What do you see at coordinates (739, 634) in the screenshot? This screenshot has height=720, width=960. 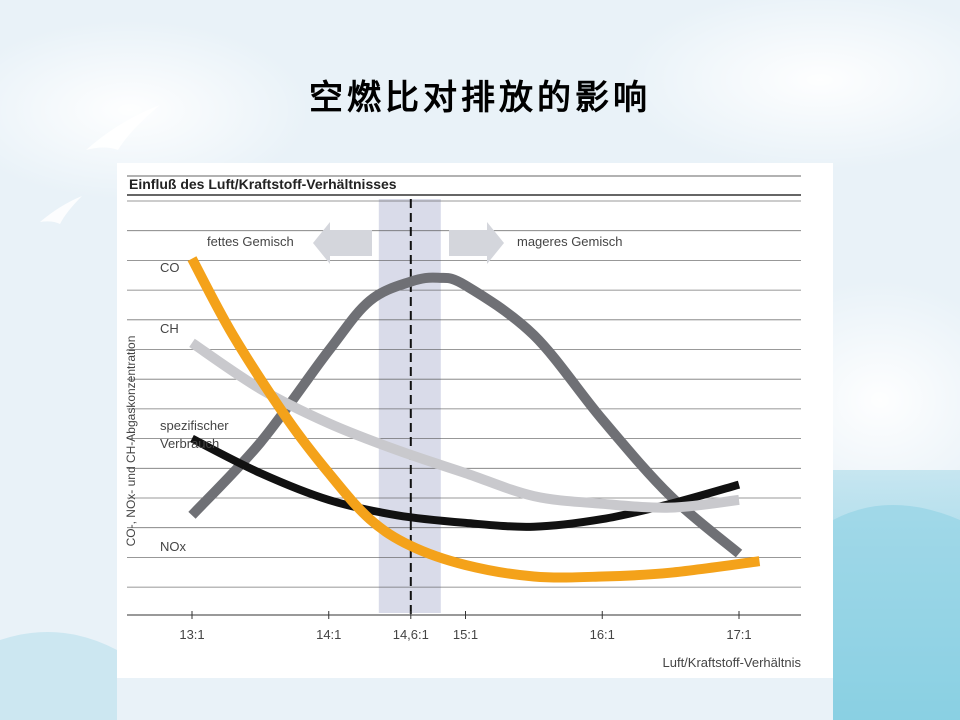 I see `x-tick-label: 17:1` at bounding box center [739, 634].